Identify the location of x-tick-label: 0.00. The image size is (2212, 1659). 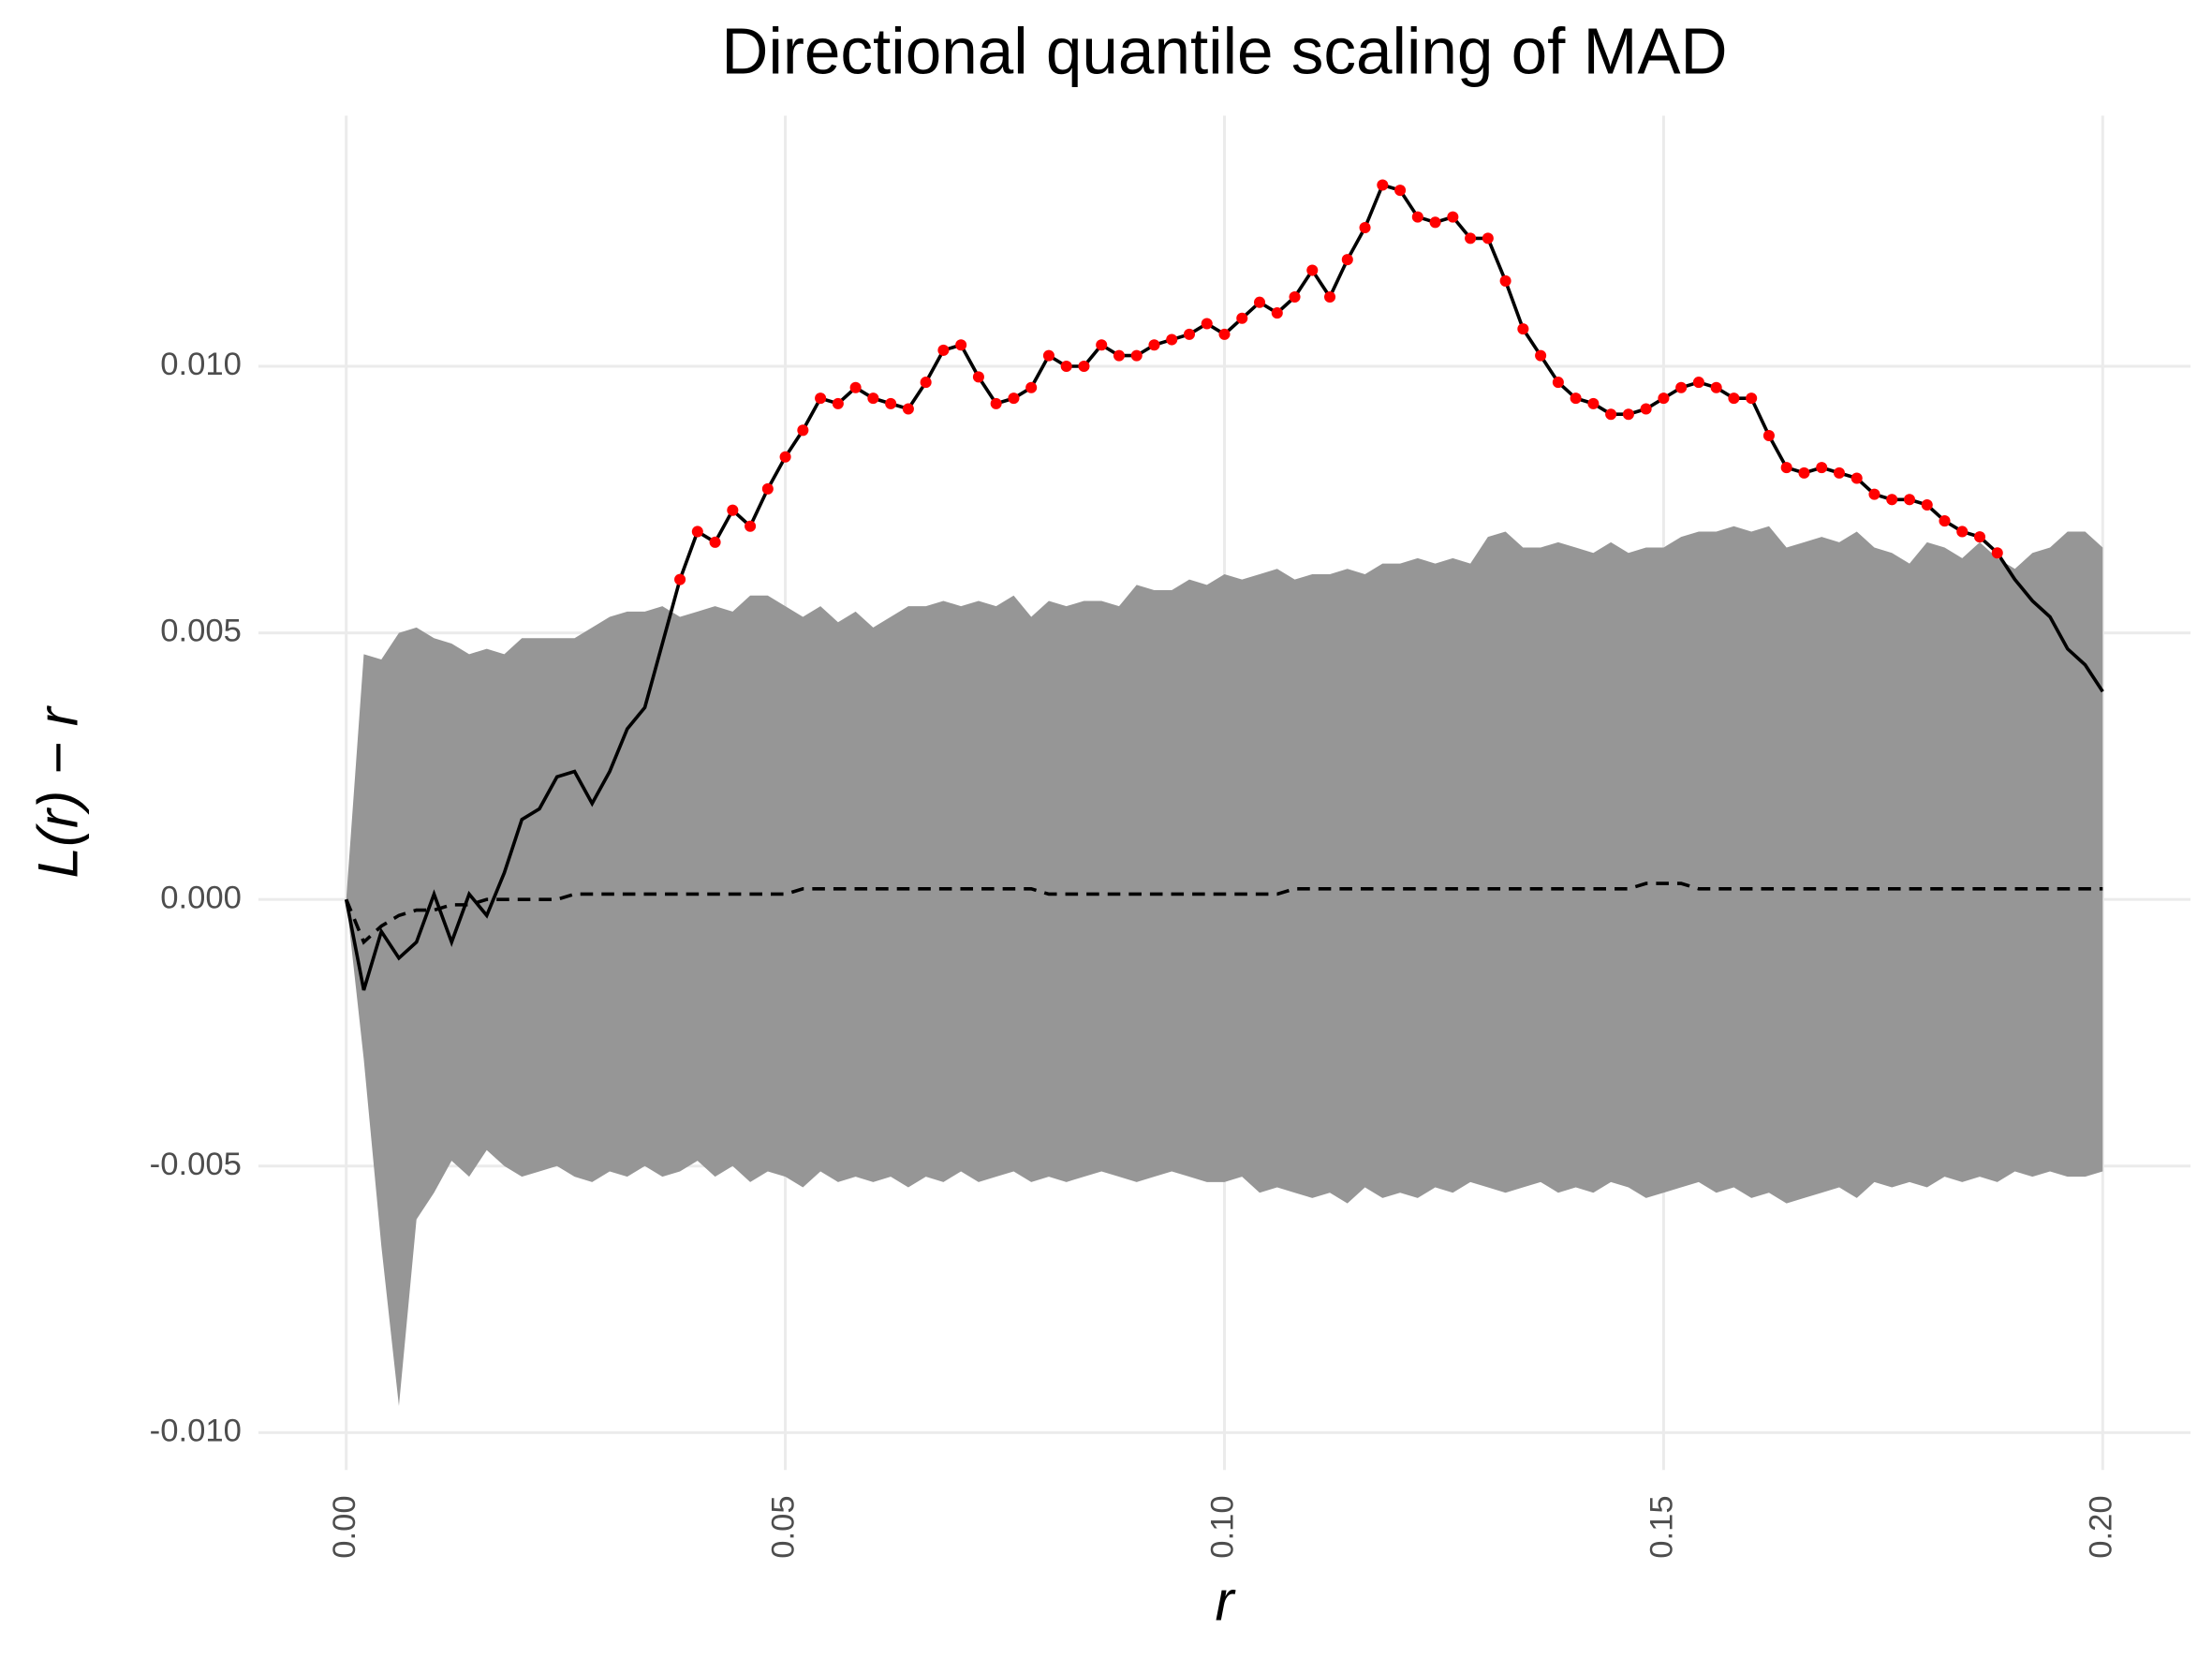
(344, 1527).